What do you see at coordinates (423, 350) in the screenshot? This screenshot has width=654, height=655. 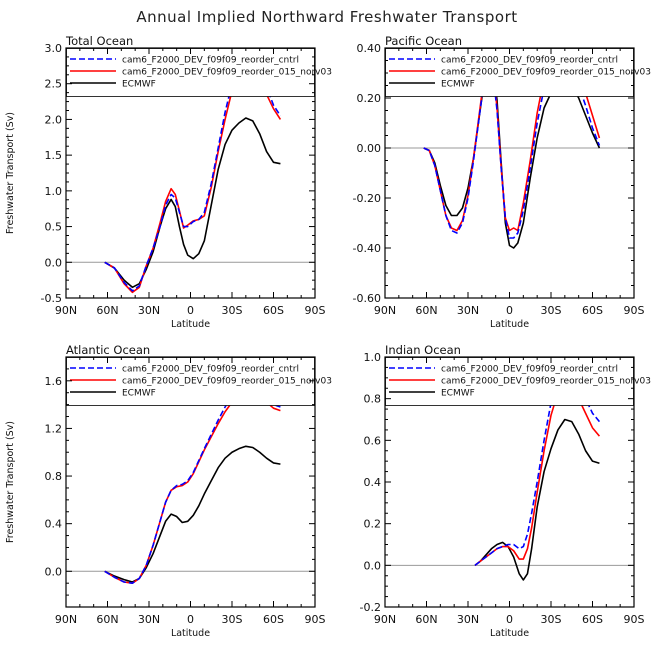 I see `panel-title: Indian Ocean` at bounding box center [423, 350].